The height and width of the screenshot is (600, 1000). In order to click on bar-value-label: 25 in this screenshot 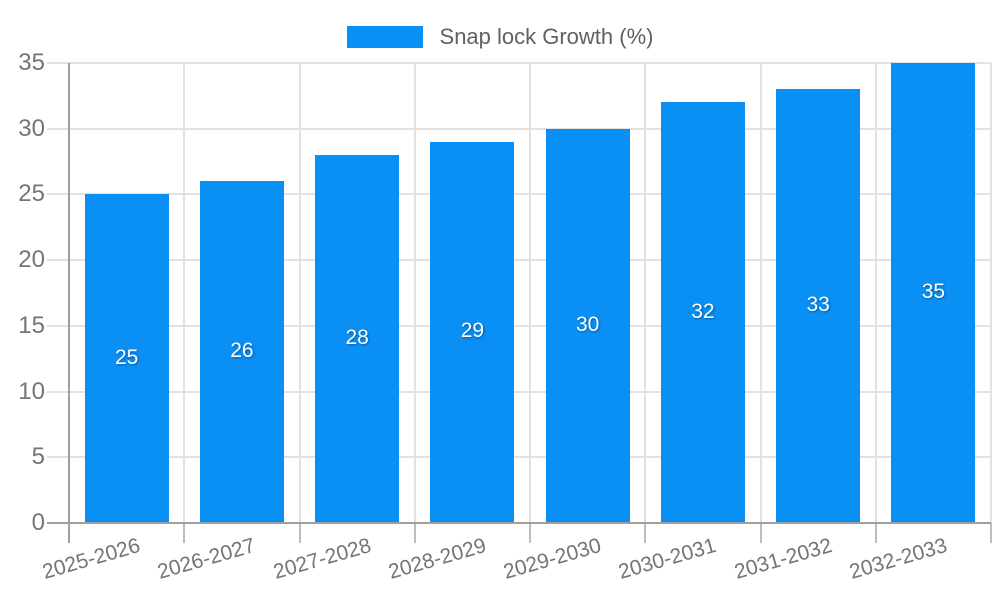, I will do `click(126, 357)`.